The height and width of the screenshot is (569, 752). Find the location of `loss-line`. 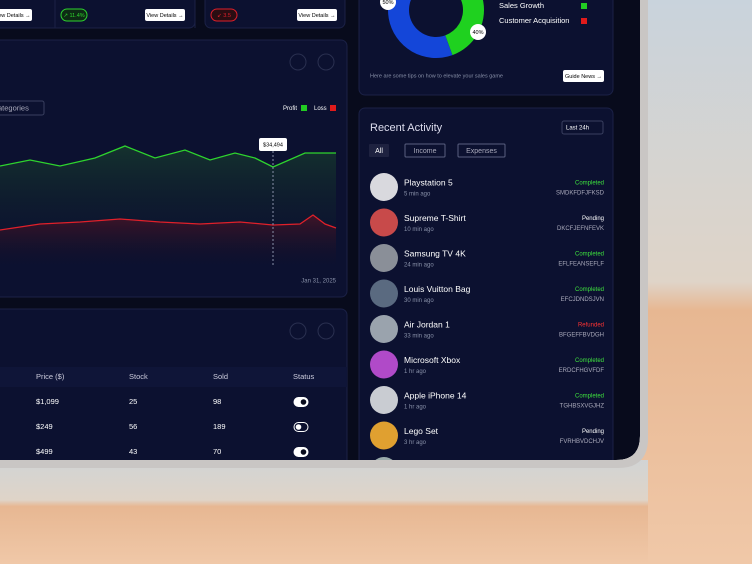

loss-line is located at coordinates (168, 222).